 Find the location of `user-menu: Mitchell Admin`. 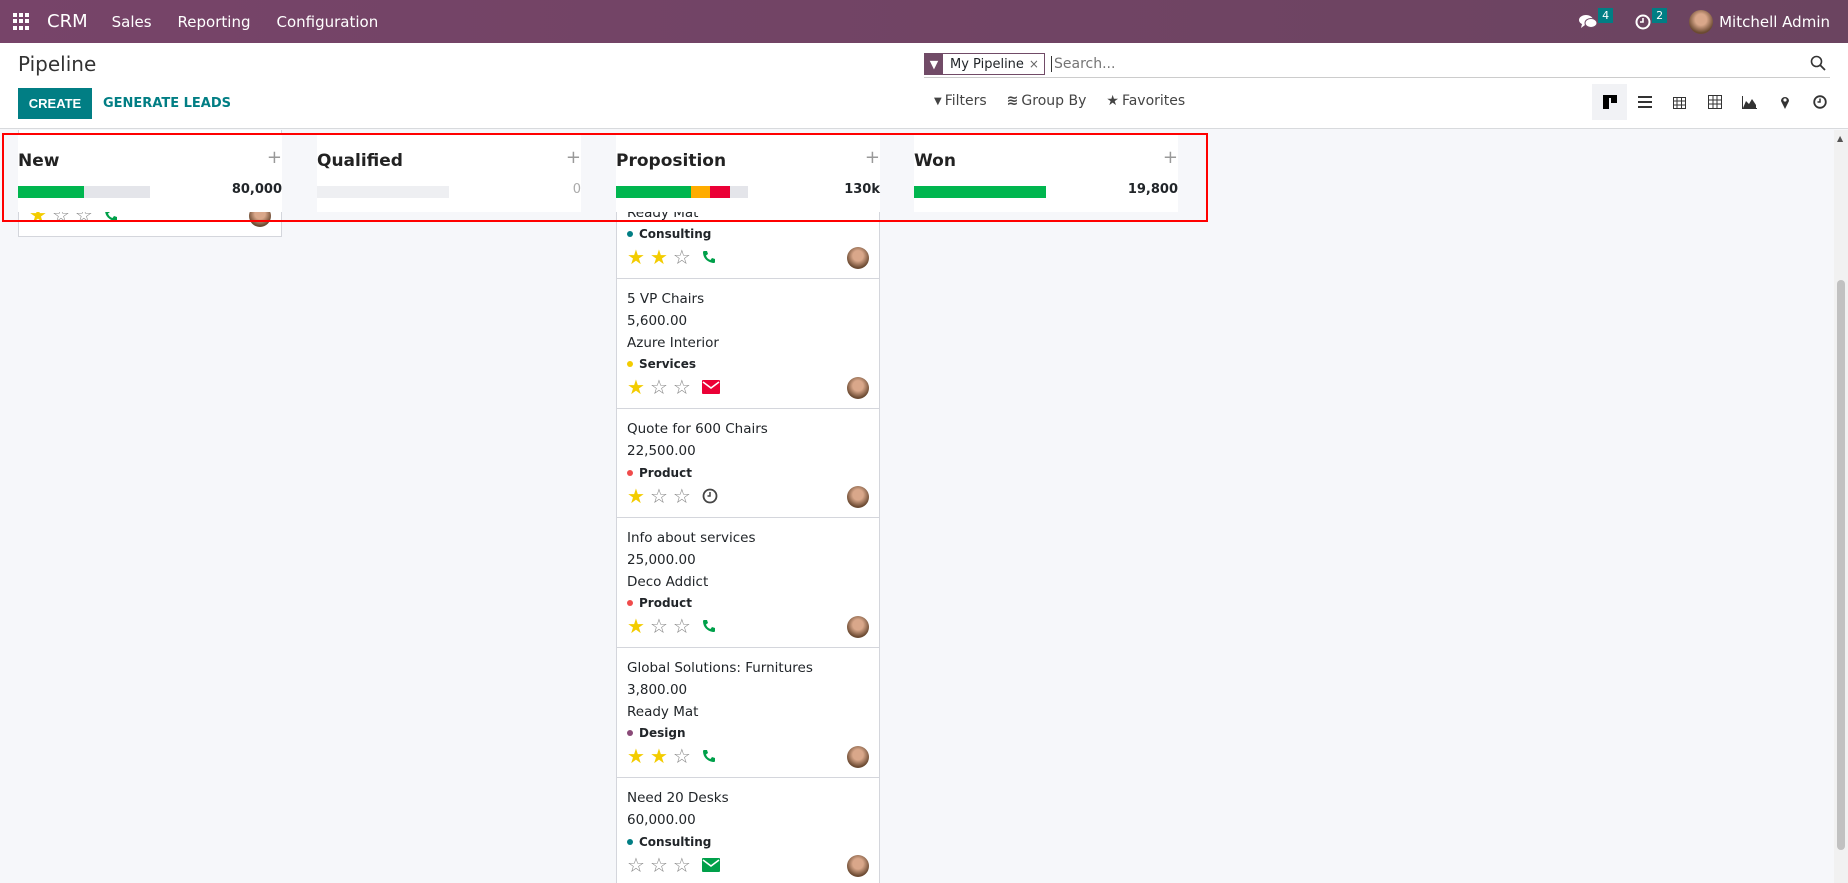

user-menu: Mitchell Admin is located at coordinates (1759, 21).